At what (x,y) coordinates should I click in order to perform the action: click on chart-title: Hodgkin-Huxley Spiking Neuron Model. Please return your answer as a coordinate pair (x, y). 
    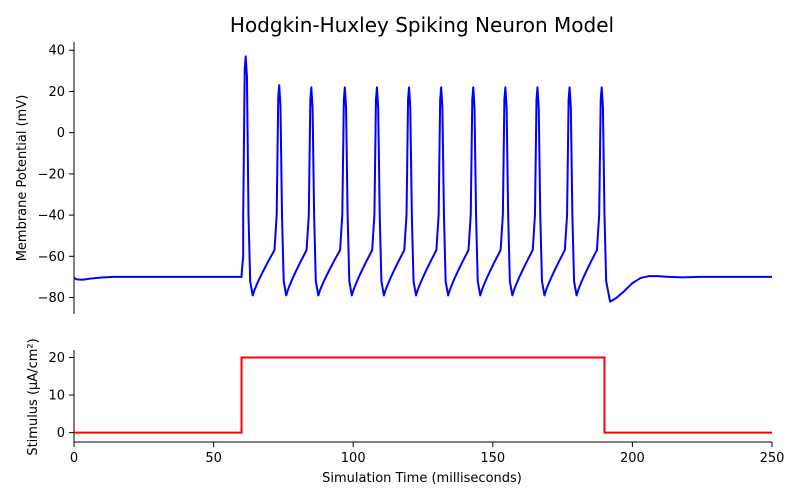
    Looking at the image, I should click on (422, 25).